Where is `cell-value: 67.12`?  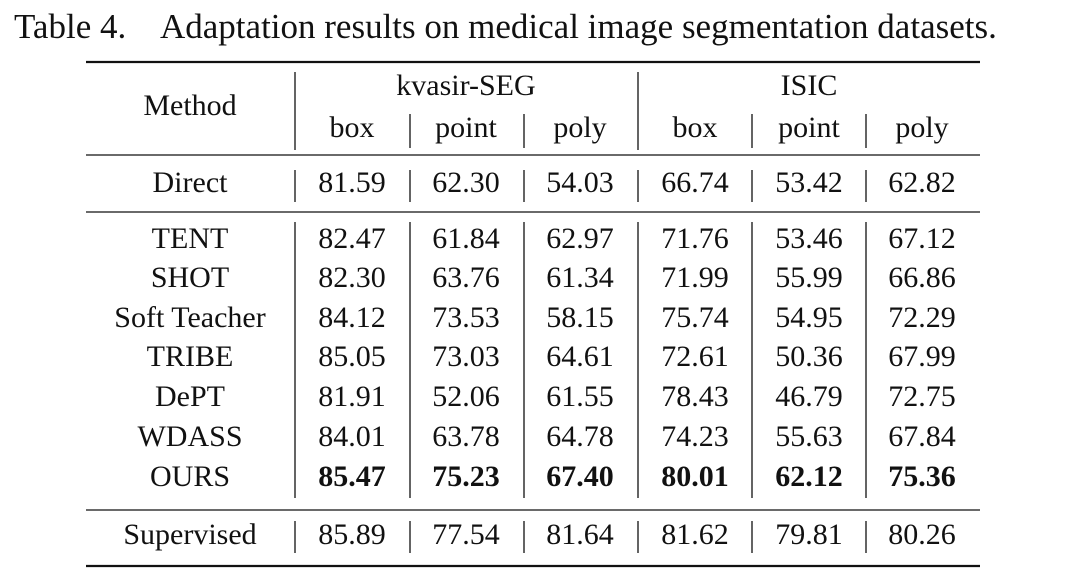 cell-value: 67.12 is located at coordinates (922, 238).